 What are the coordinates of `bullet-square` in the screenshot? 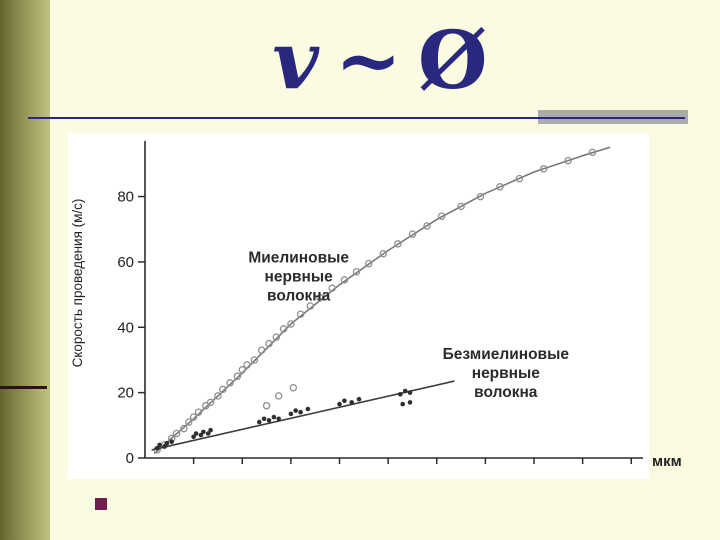 It's located at (101, 504).